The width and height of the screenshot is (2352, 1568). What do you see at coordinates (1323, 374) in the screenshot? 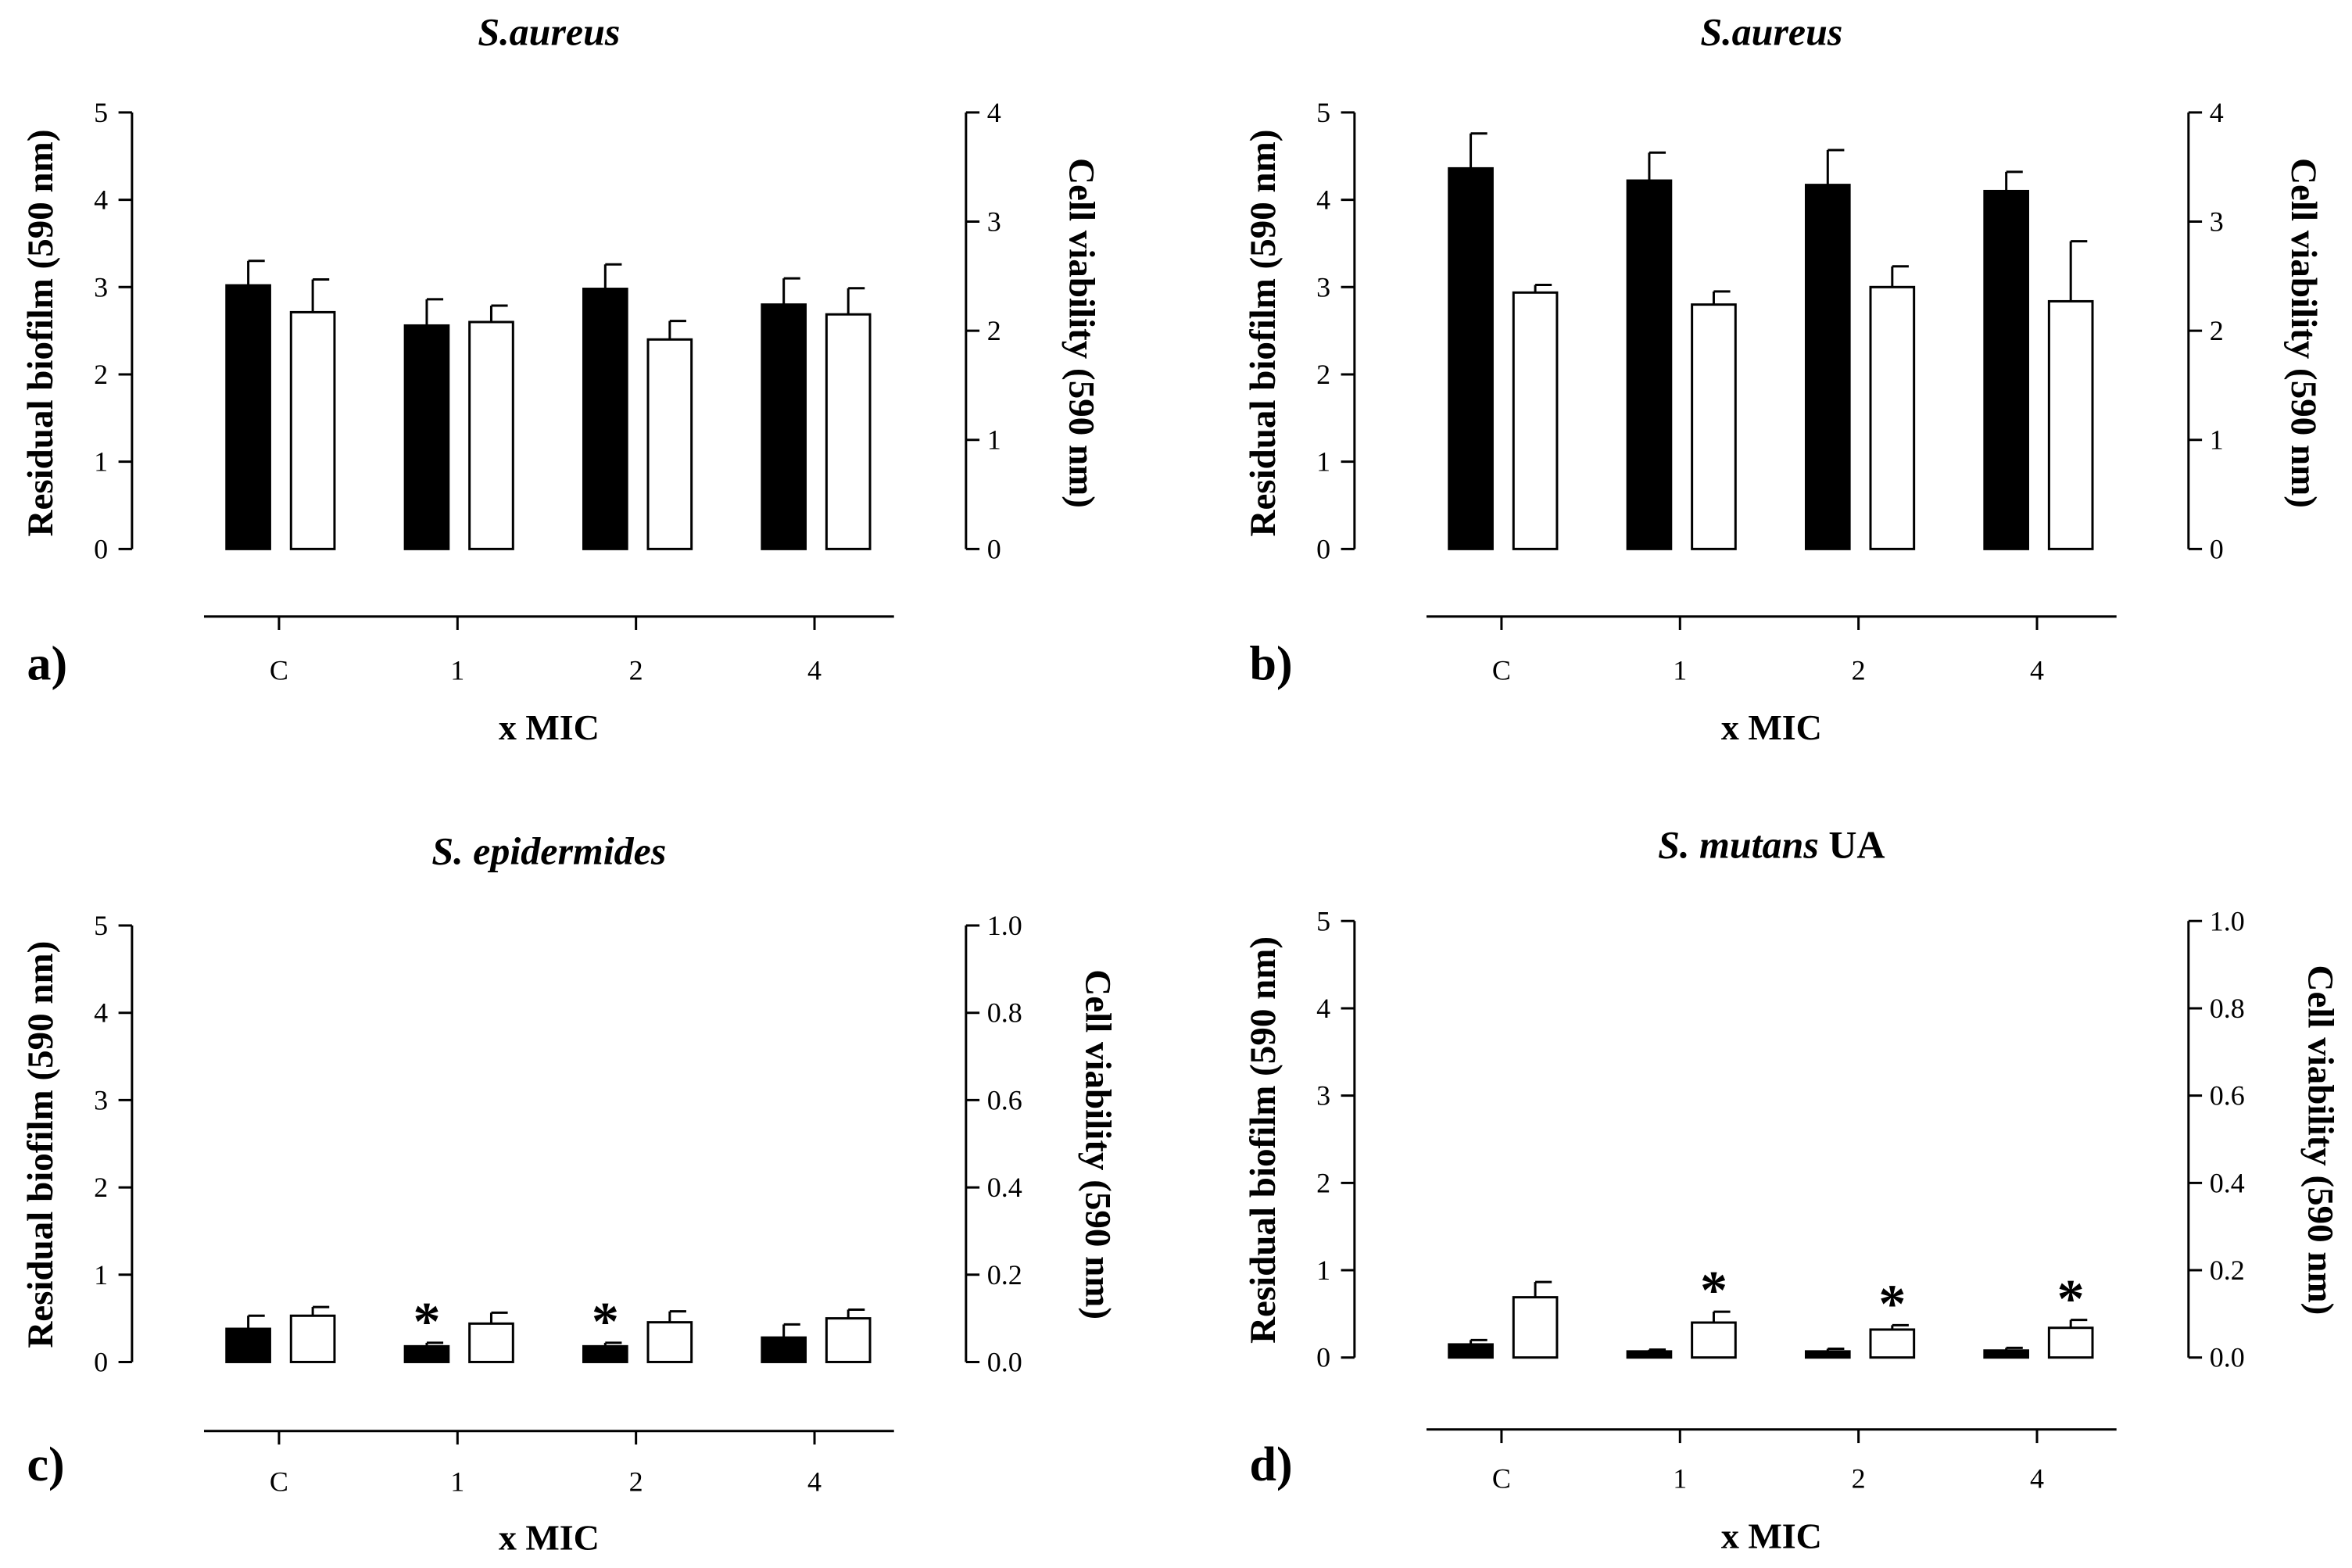
I see `y-tick-label-left: 2` at bounding box center [1323, 374].